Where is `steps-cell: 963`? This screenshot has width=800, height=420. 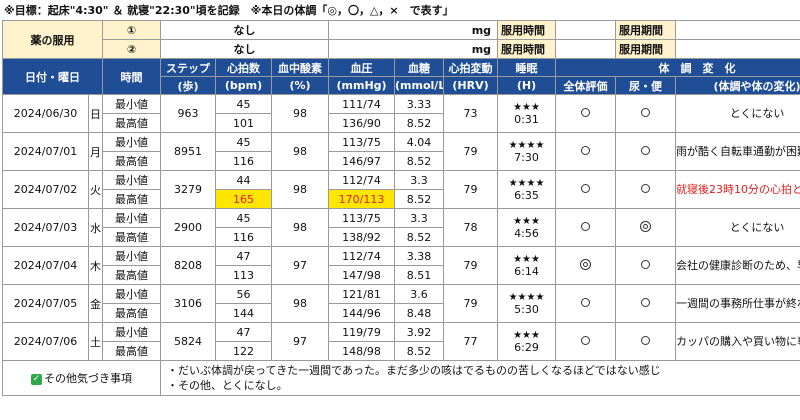
steps-cell: 963 is located at coordinates (188, 113).